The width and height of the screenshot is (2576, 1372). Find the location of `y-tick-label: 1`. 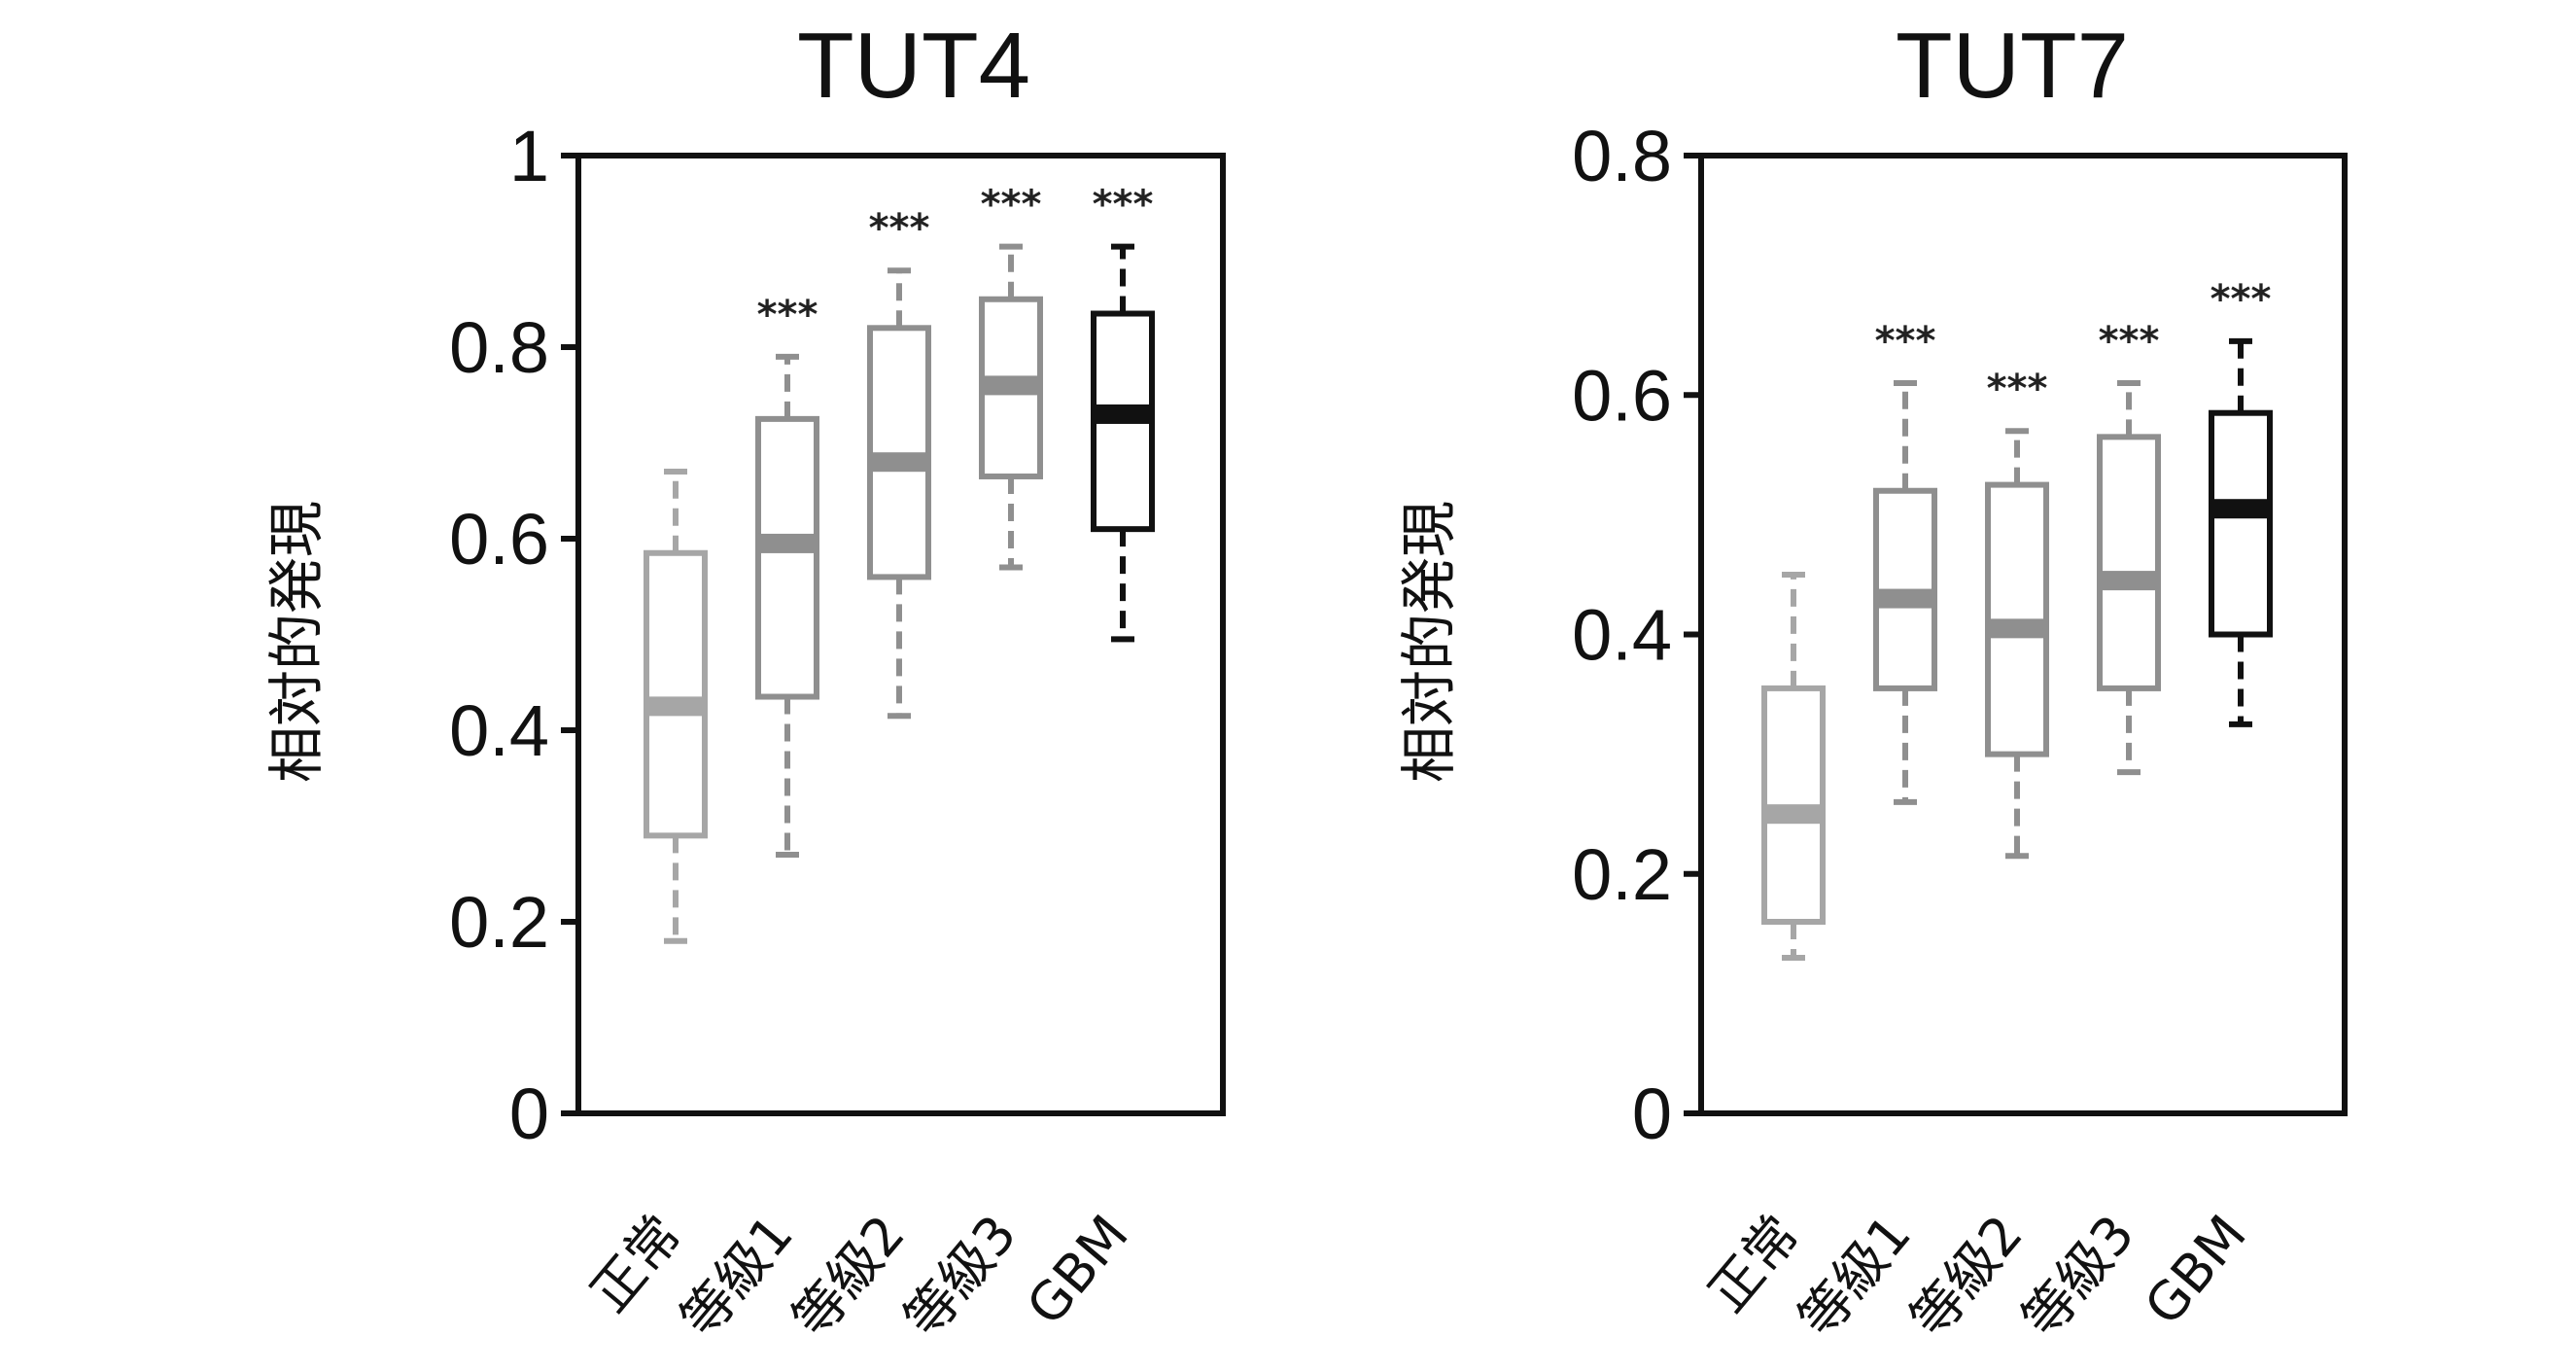

y-tick-label: 1 is located at coordinates (529, 156).